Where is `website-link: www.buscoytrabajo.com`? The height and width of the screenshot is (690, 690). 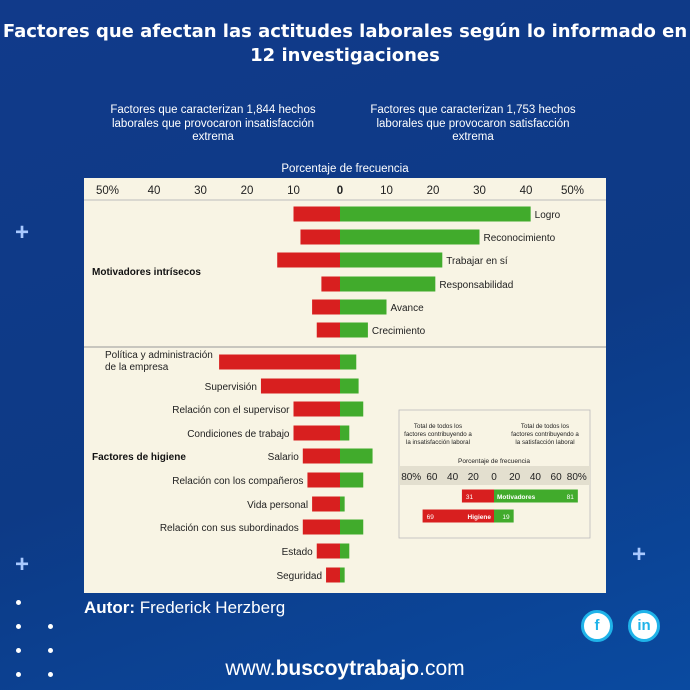
website-link: www.buscoytrabajo.com is located at coordinates (345, 669).